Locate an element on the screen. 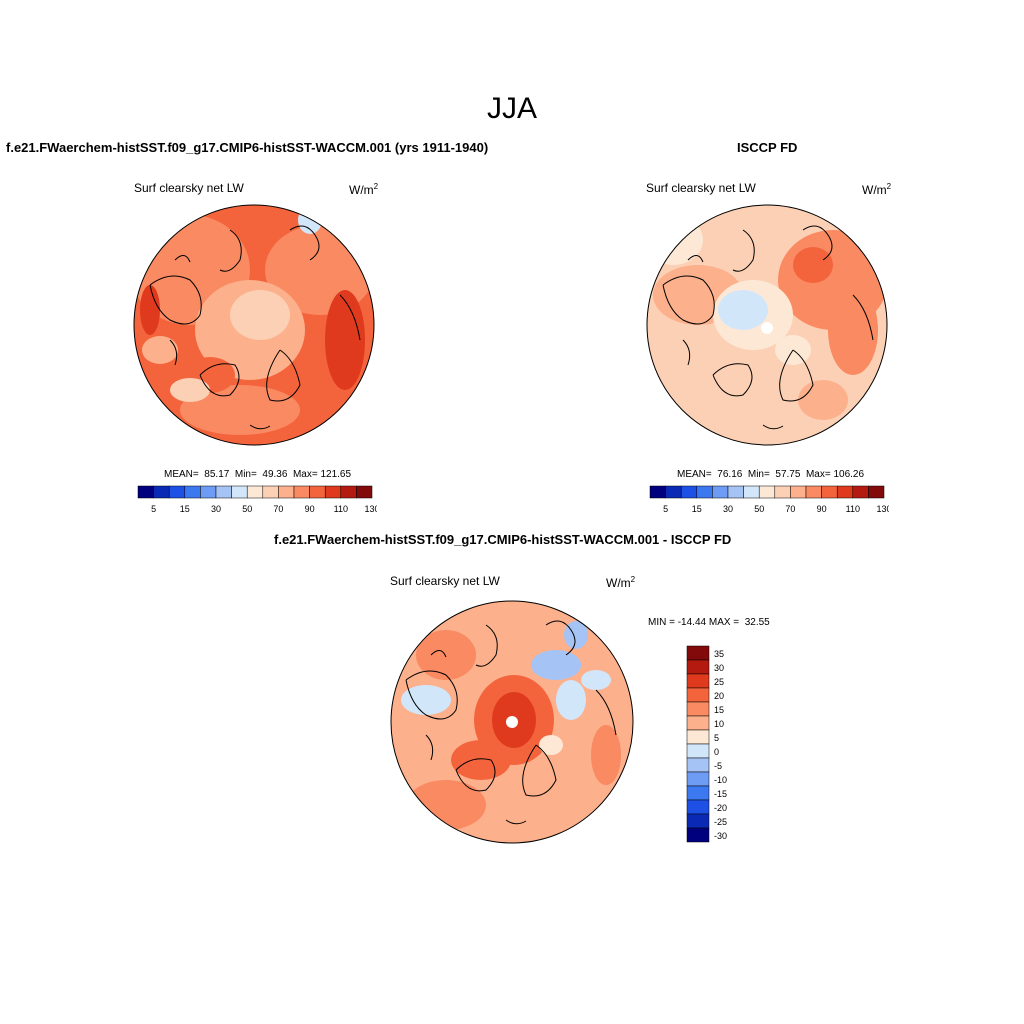  panel-2-colorbar-tick-label: 70 is located at coordinates (790, 509).